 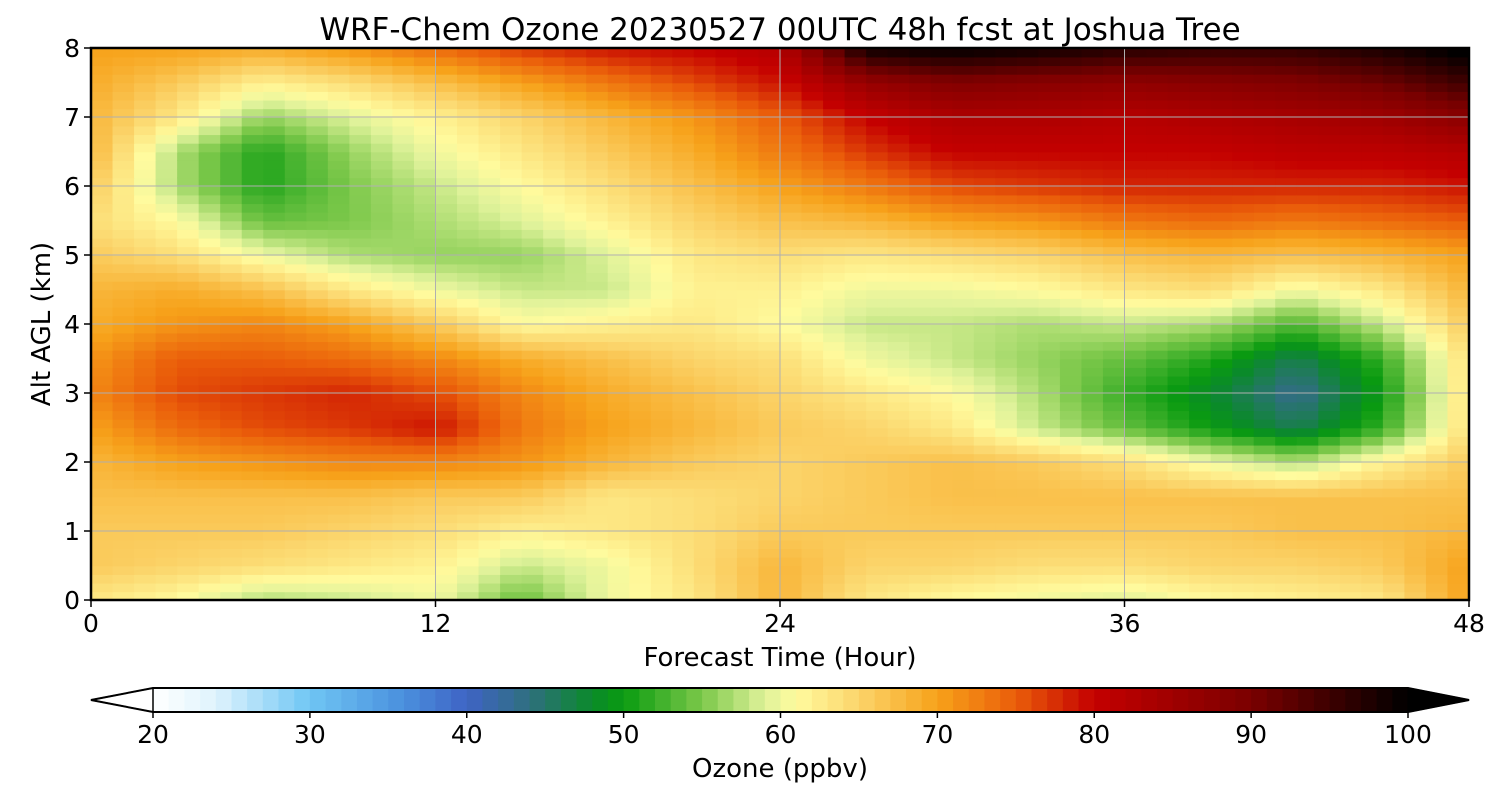 What do you see at coordinates (436, 623) in the screenshot?
I see `x-tick-label: 12` at bounding box center [436, 623].